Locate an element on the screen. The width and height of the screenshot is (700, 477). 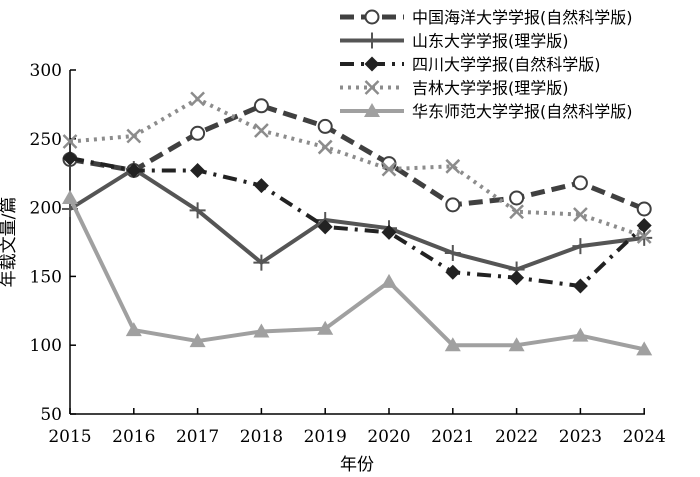
x-tick-label: 2015 is located at coordinates (69, 437).